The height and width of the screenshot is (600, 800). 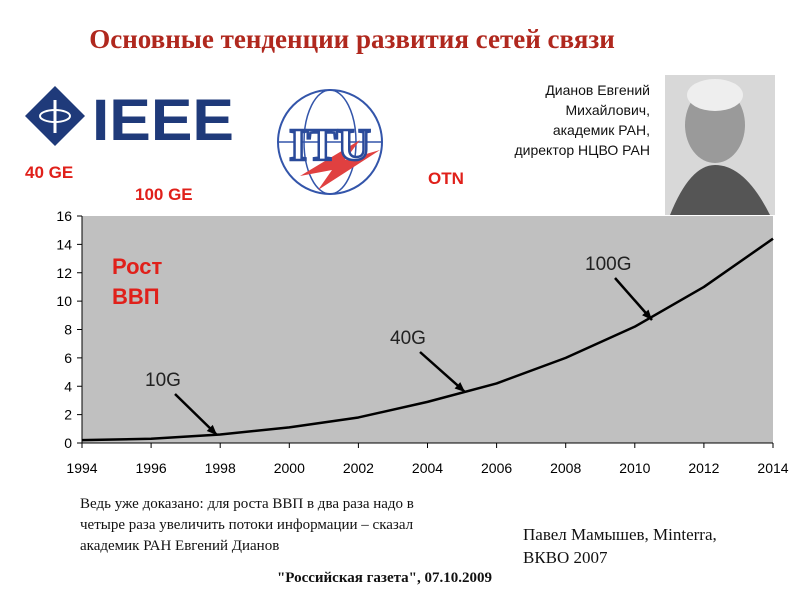 I want to click on author-note-line: Дианов Евгений, so click(x=597, y=90).